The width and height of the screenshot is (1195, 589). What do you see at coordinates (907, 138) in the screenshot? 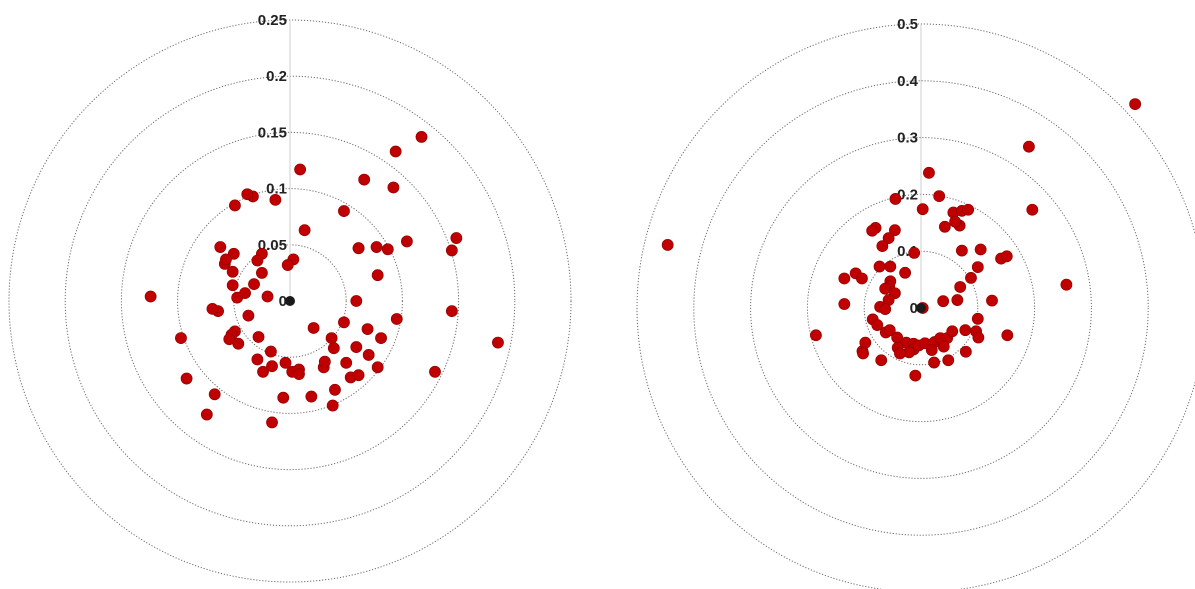
I see `right-tick-label: 0.3` at bounding box center [907, 138].